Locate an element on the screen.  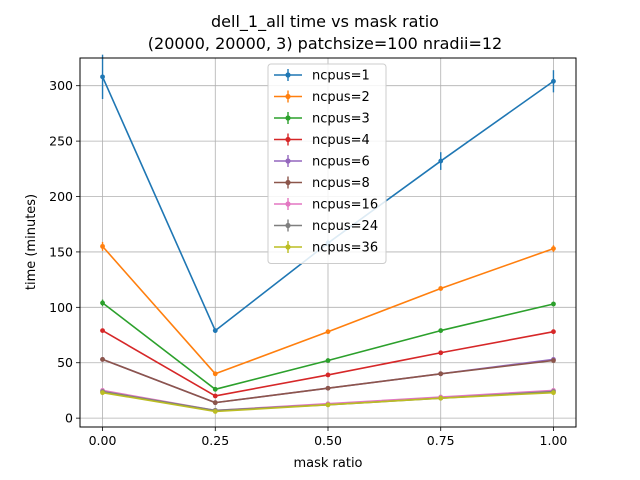
legend-item: ncpus=16 is located at coordinates (326, 205).